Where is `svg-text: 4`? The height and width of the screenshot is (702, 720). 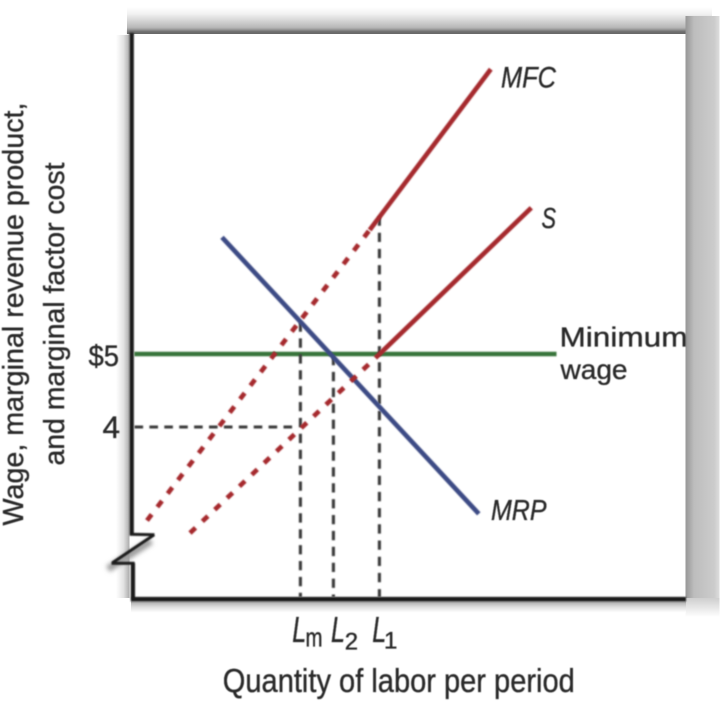
svg-text: 4 is located at coordinates (112, 427).